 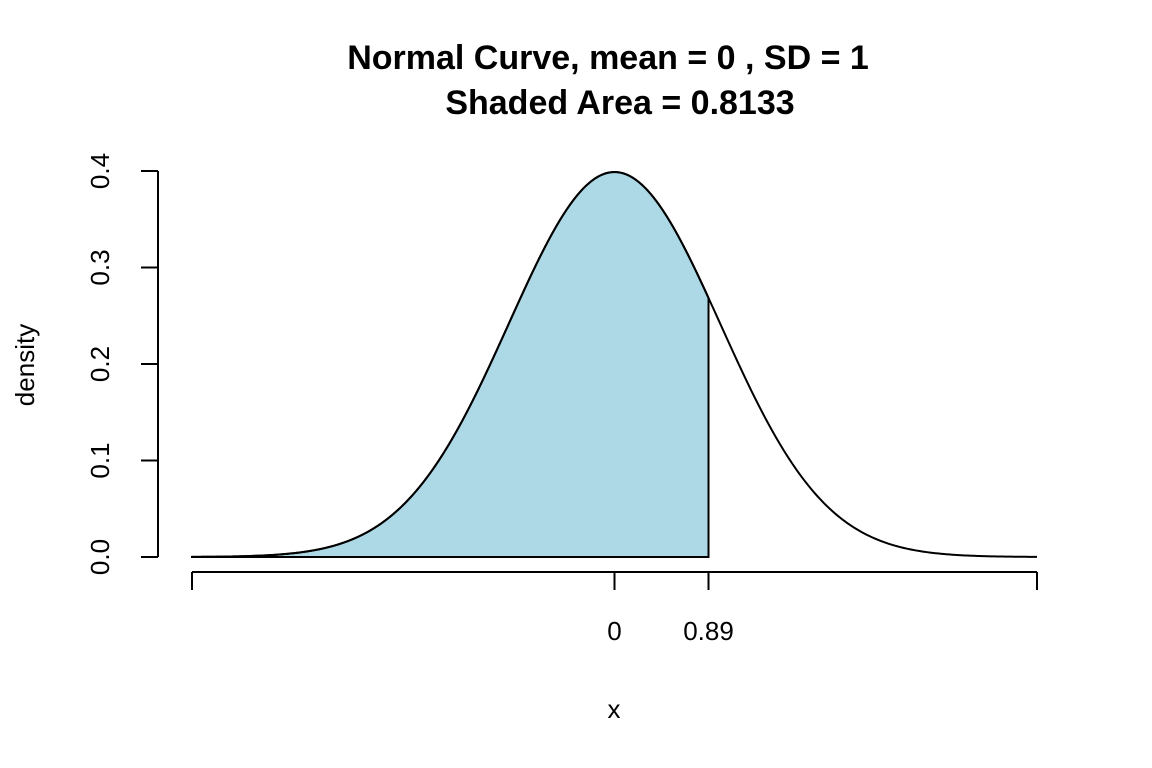 I want to click on y-tick-label: 0.3, so click(x=100, y=267).